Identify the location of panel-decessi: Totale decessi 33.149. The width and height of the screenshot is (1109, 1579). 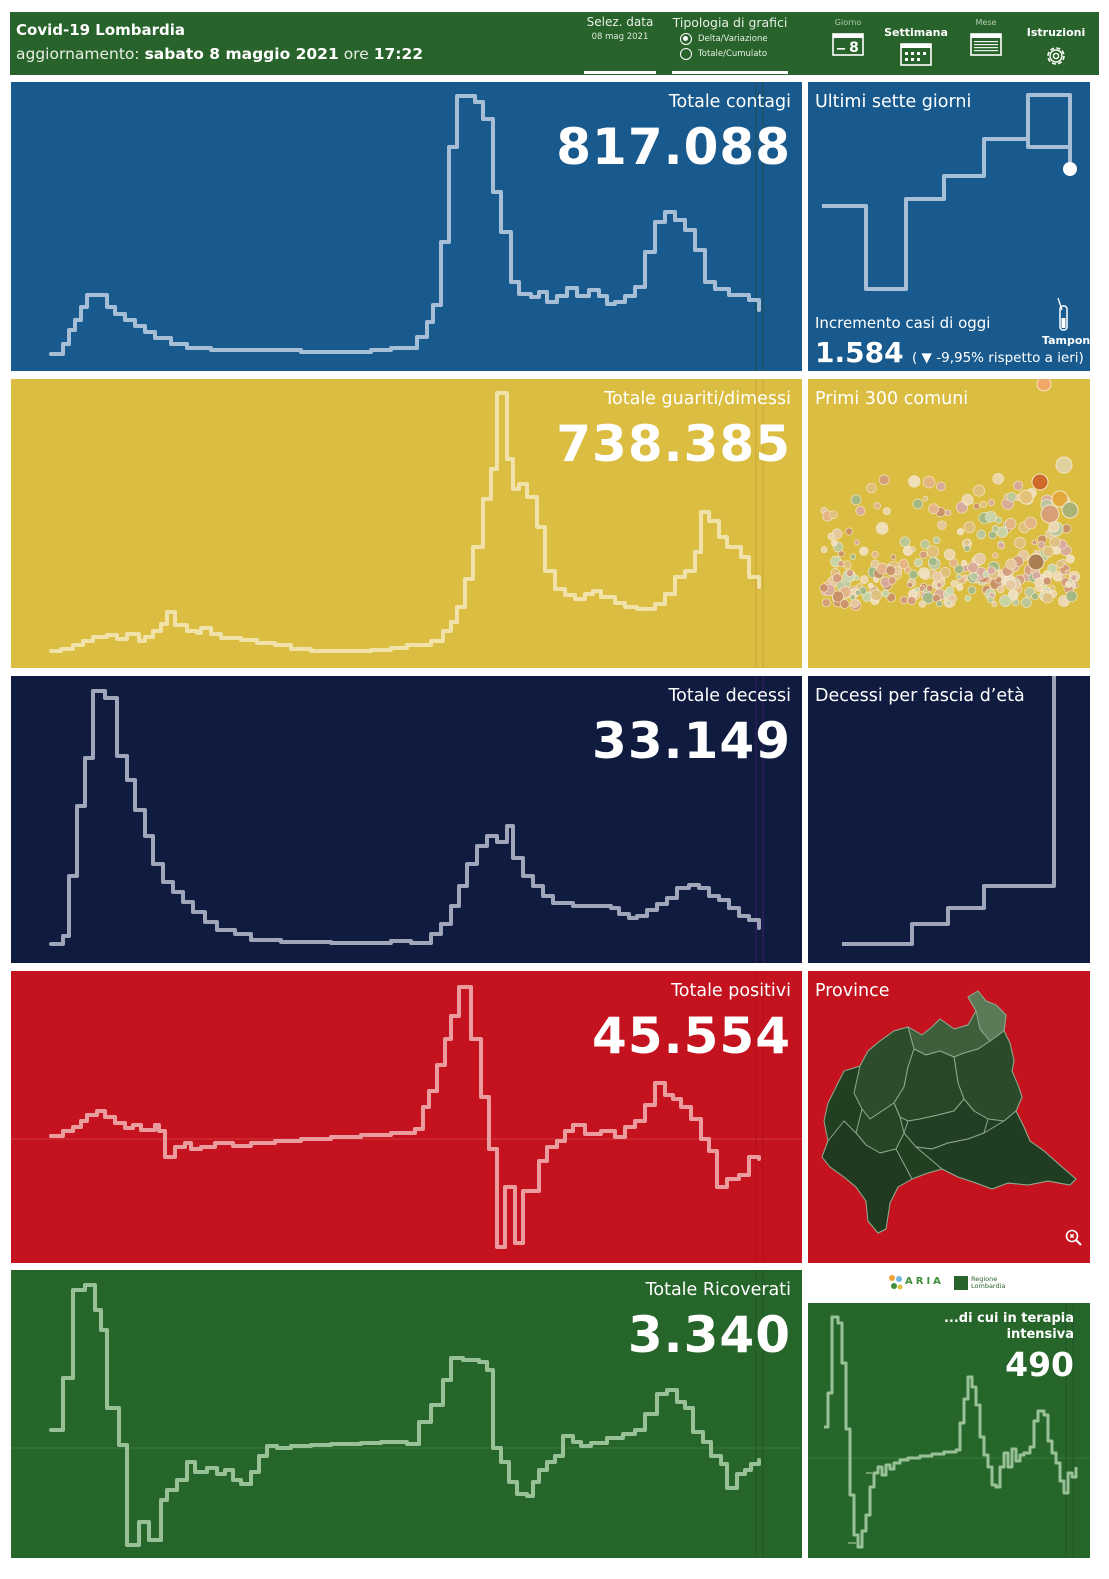
(406, 819).